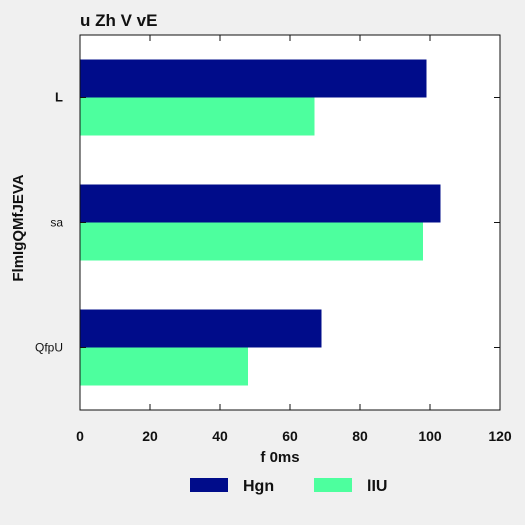 The height and width of the screenshot is (525, 525). Describe the element at coordinates (59, 97) in the screenshot. I see `y-tick-label: L` at that location.